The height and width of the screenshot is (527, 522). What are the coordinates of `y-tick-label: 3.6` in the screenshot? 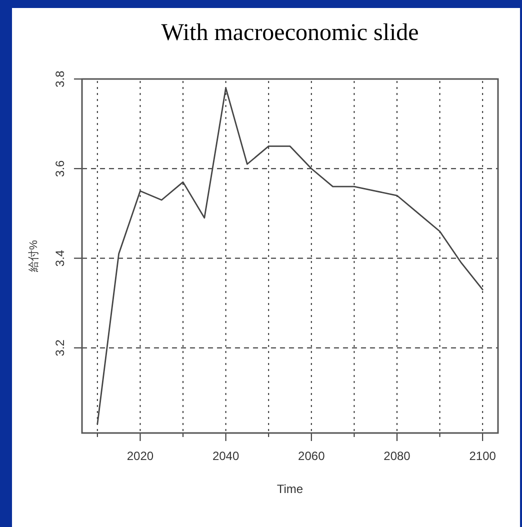 It's located at (60, 168).